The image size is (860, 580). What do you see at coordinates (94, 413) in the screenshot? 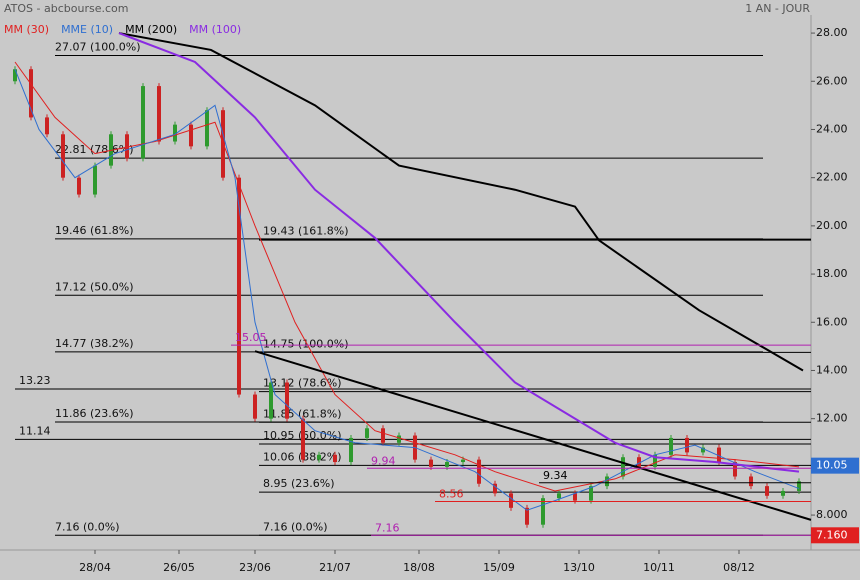
I see `fib-label: 11.86 (23.6%)` at bounding box center [94, 413].